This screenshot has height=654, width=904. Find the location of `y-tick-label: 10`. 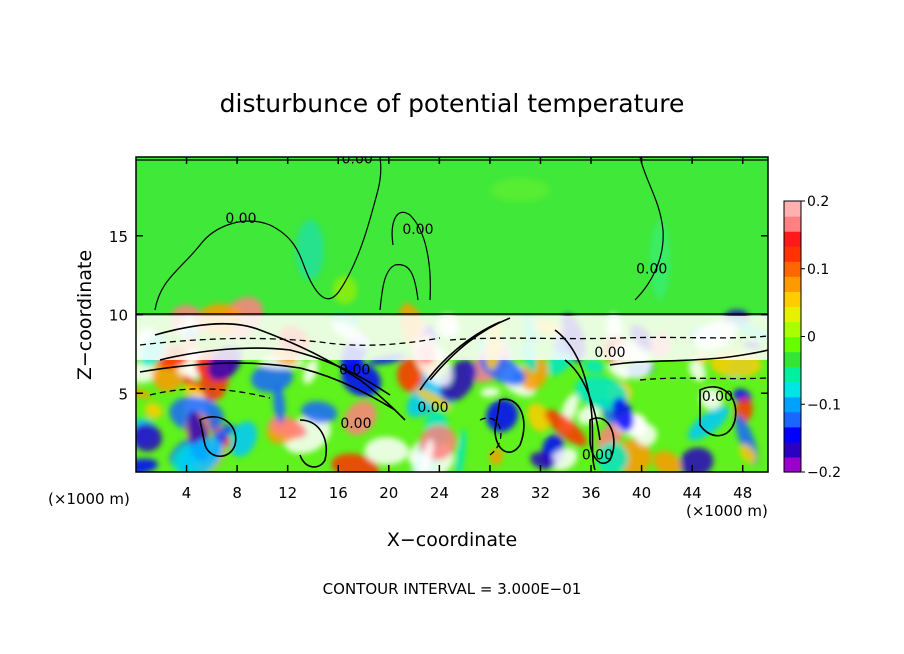

y-tick-label: 10 is located at coordinates (118, 316).